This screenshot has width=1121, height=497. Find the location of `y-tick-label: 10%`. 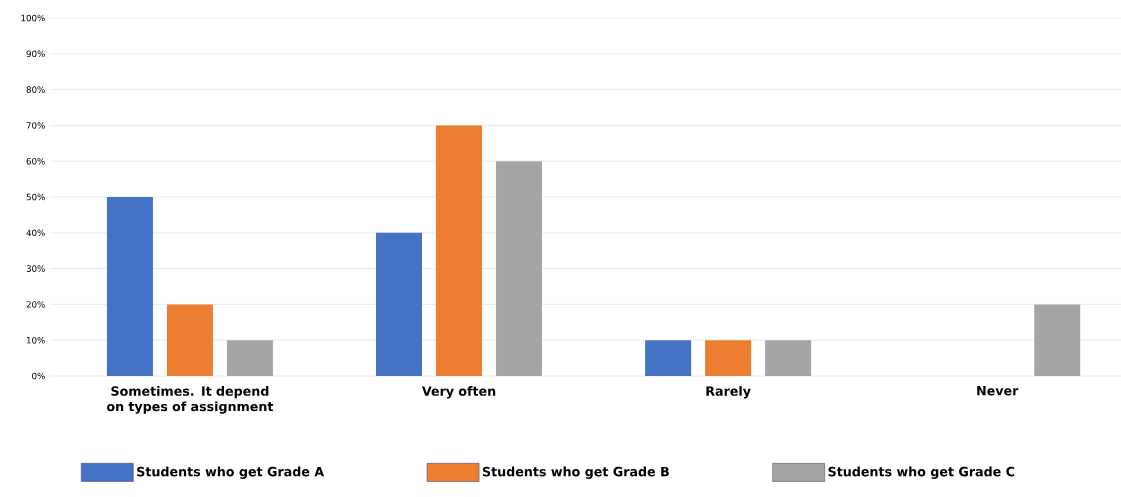

y-tick-label: 10% is located at coordinates (35, 340).